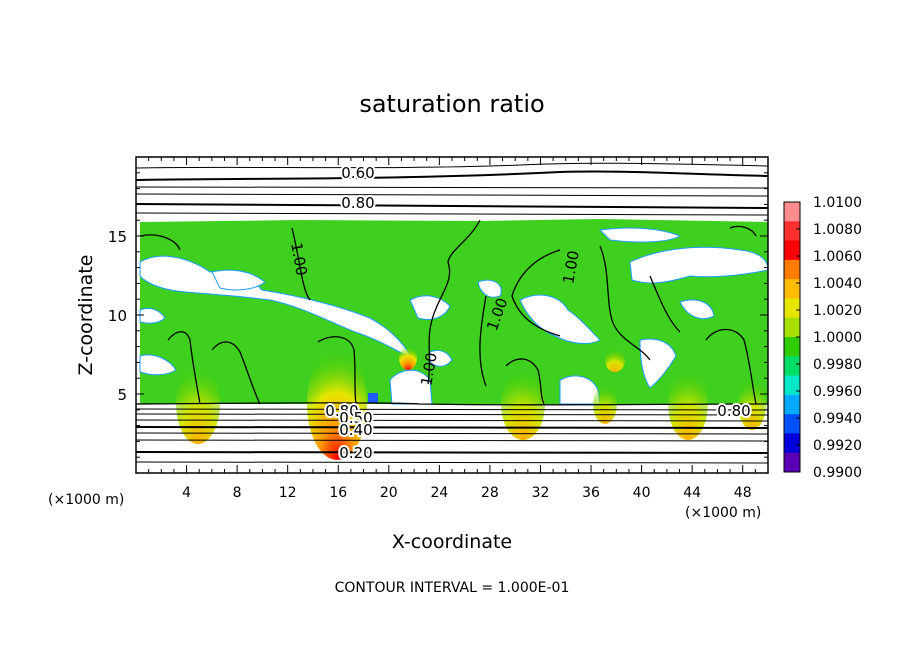  What do you see at coordinates (338, 493) in the screenshot?
I see `x-tick-label: 16` at bounding box center [338, 493].